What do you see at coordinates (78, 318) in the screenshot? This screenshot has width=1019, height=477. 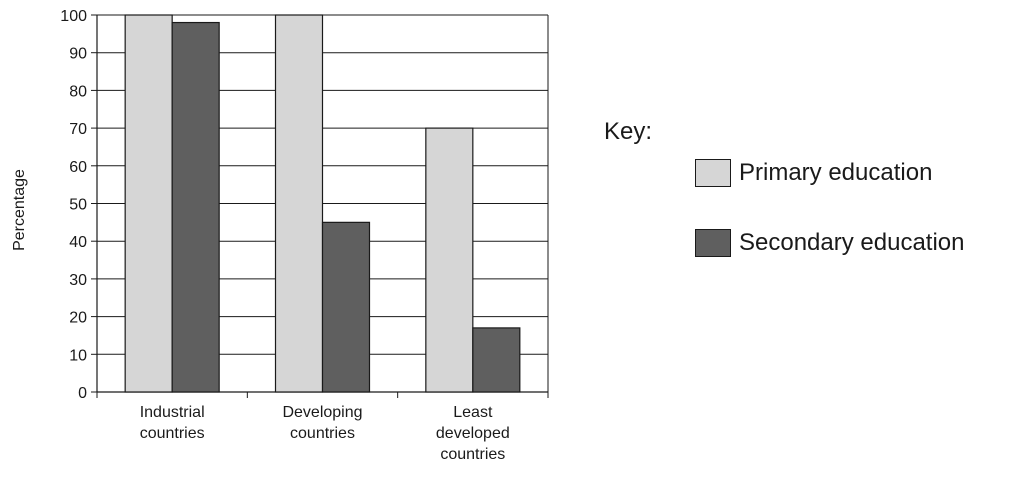 I see `y-tick-label: 20` at bounding box center [78, 318].